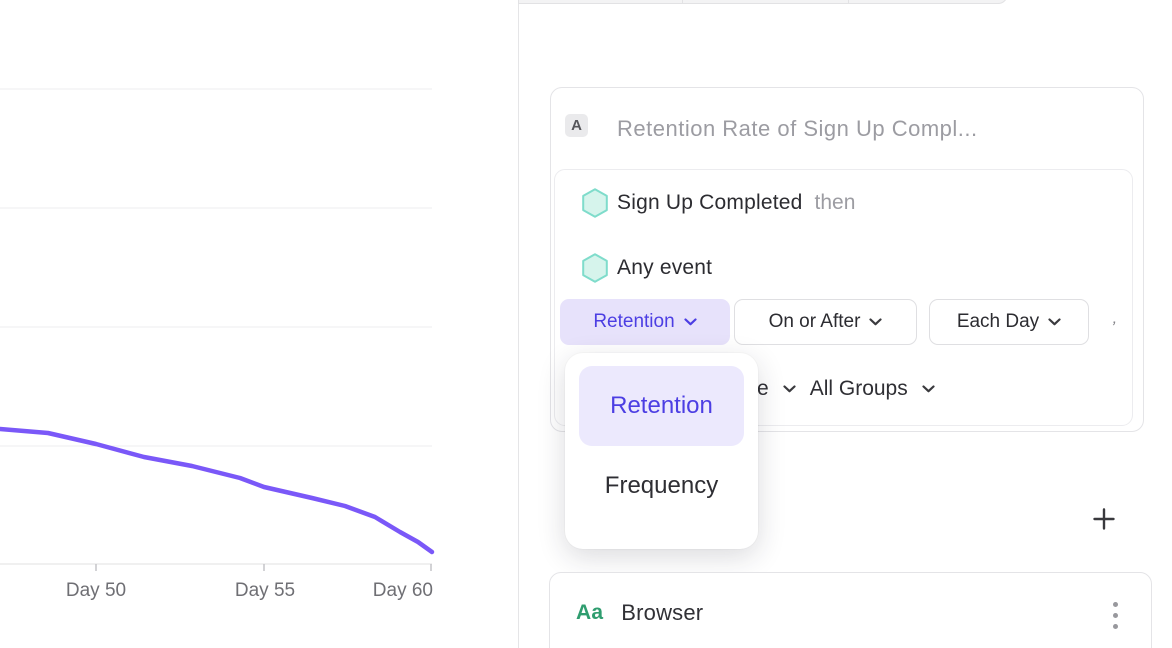  What do you see at coordinates (590, 612) in the screenshot?
I see `string-type-icon: Aa` at bounding box center [590, 612].